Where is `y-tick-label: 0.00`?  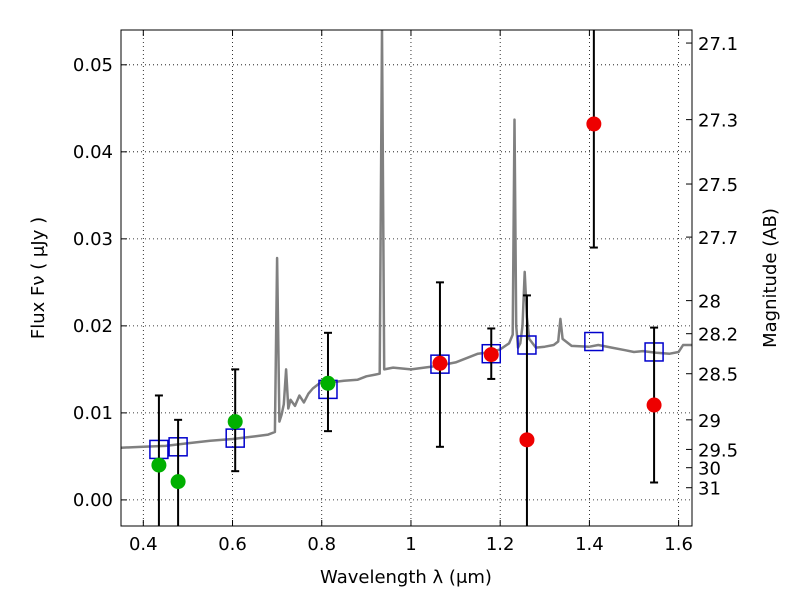 y-tick-label: 0.00 is located at coordinates (93, 500).